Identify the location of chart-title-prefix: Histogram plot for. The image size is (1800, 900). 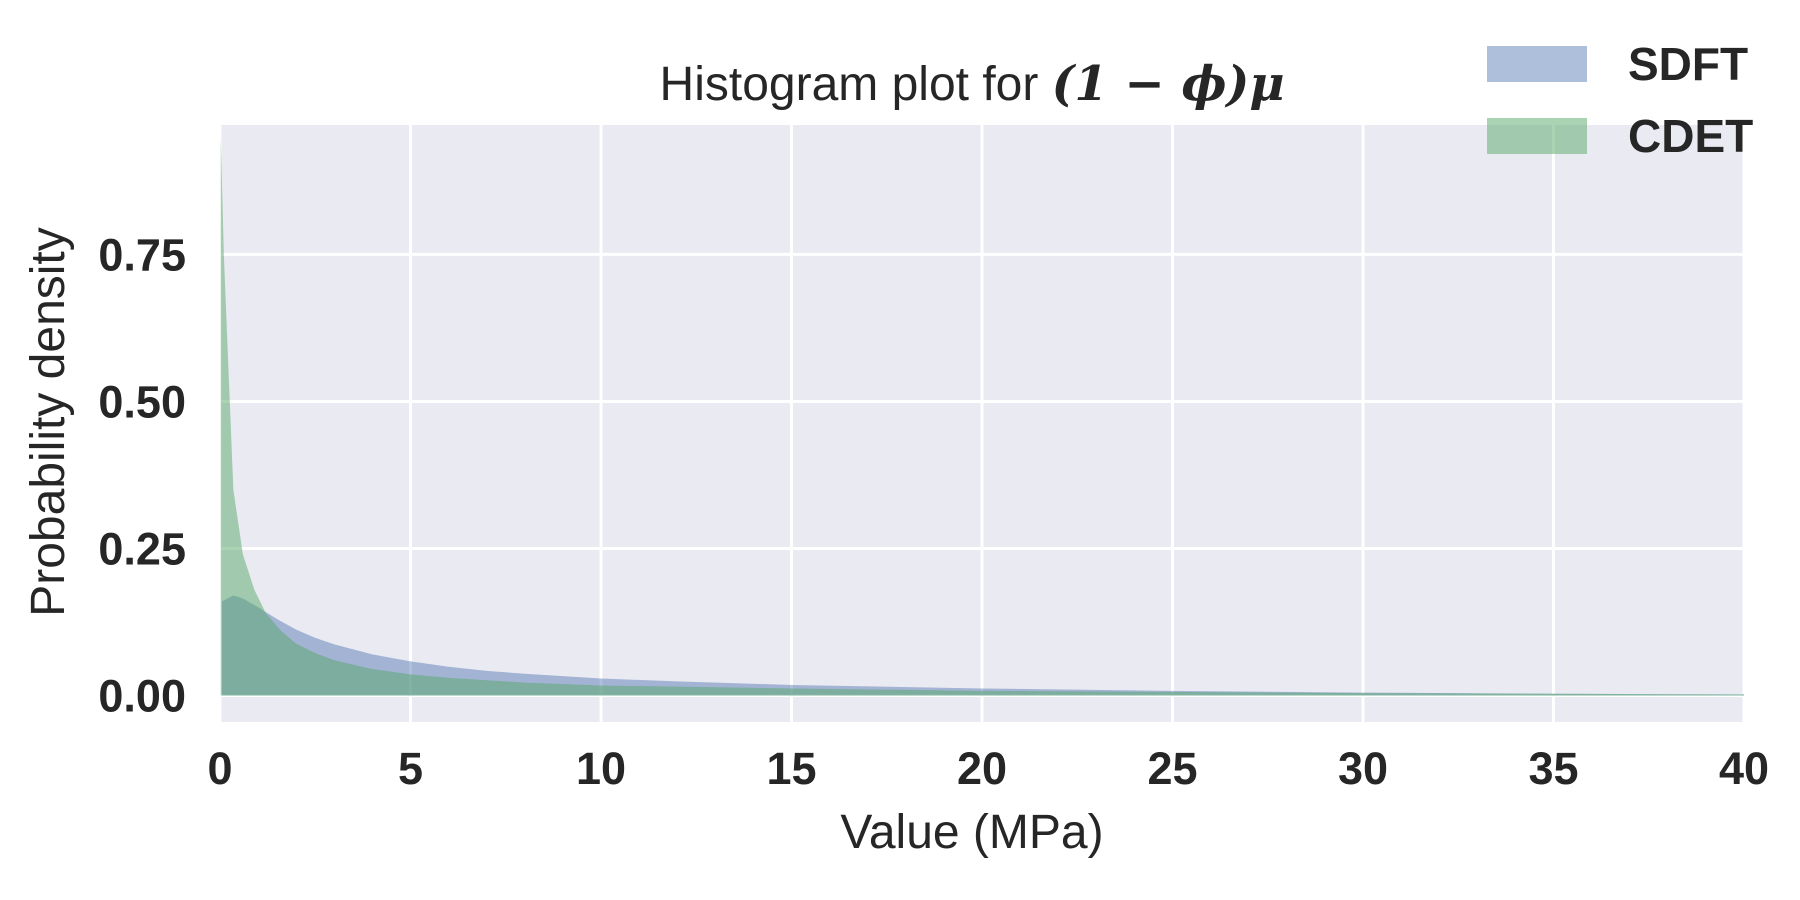
(856, 84).